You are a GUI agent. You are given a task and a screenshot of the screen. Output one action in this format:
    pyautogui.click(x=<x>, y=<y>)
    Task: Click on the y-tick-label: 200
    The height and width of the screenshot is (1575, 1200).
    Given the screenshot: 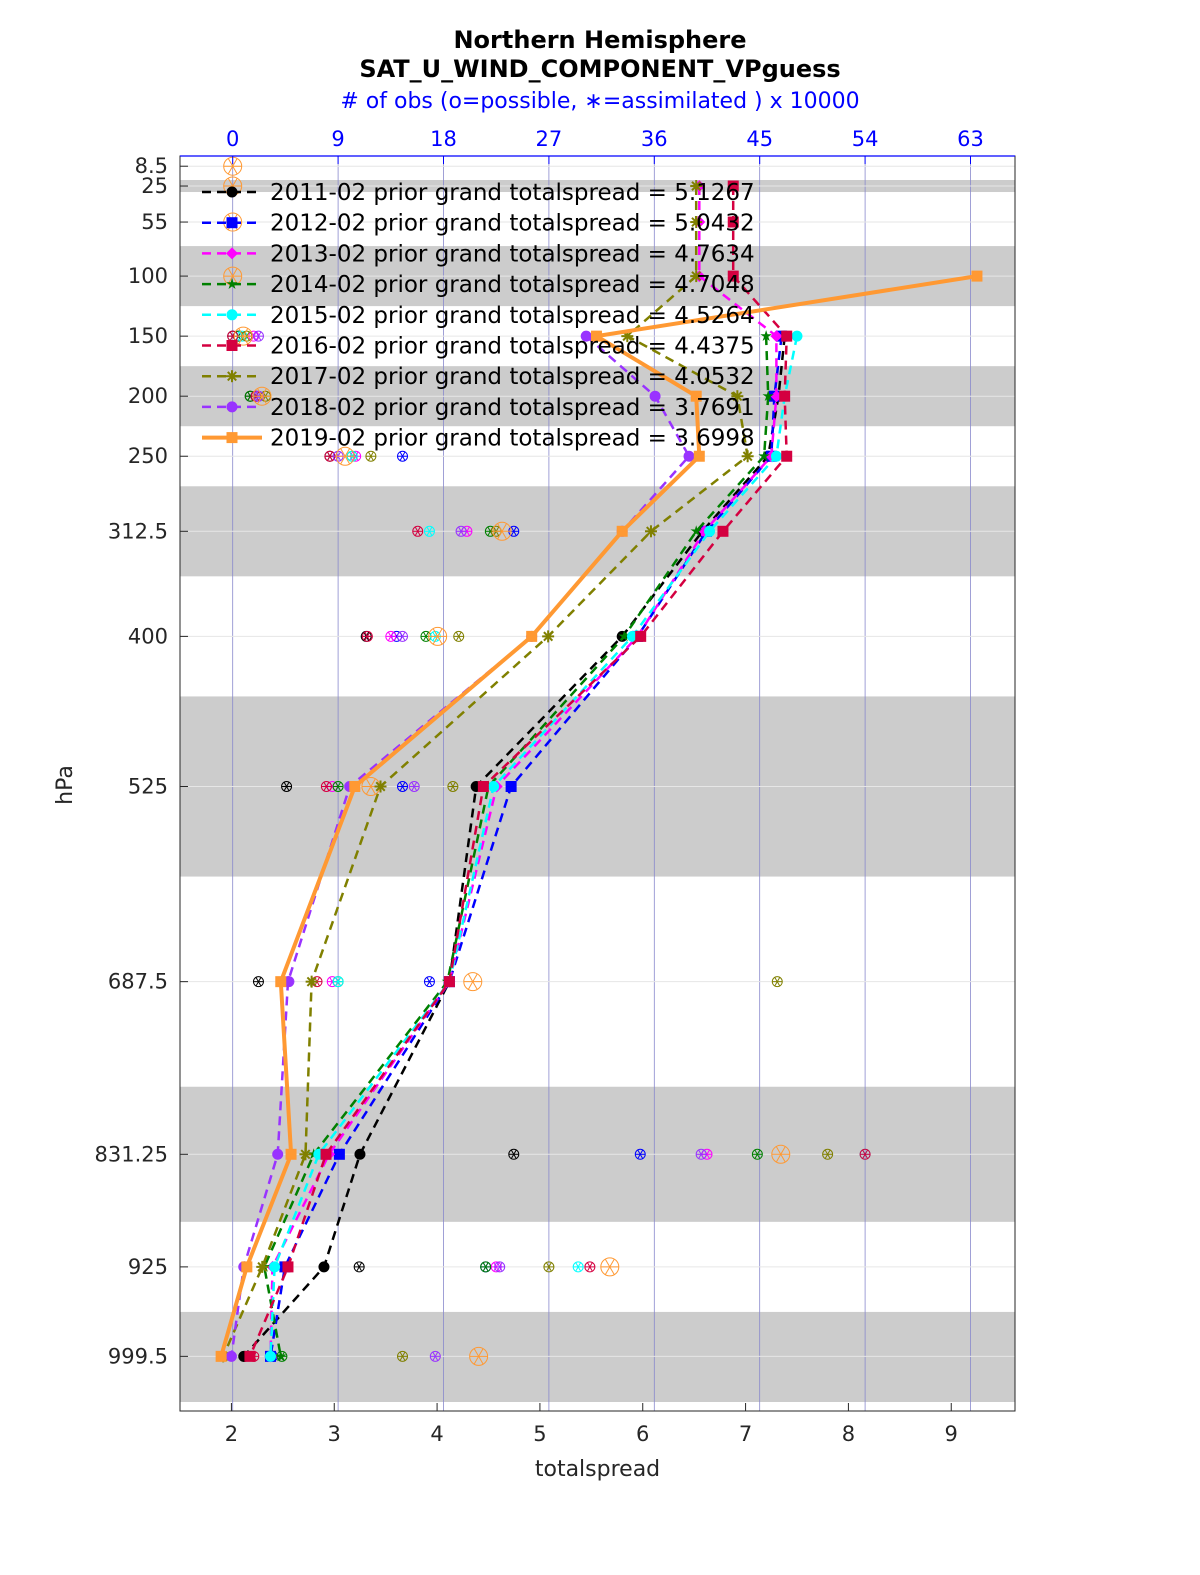 What is the action you would take?
    pyautogui.click(x=148, y=396)
    